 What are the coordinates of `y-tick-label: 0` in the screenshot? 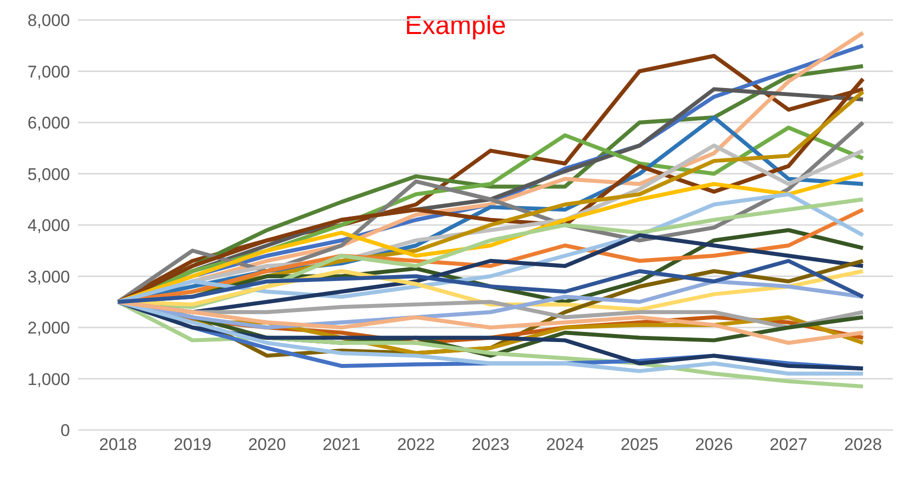 It's located at (65, 430).